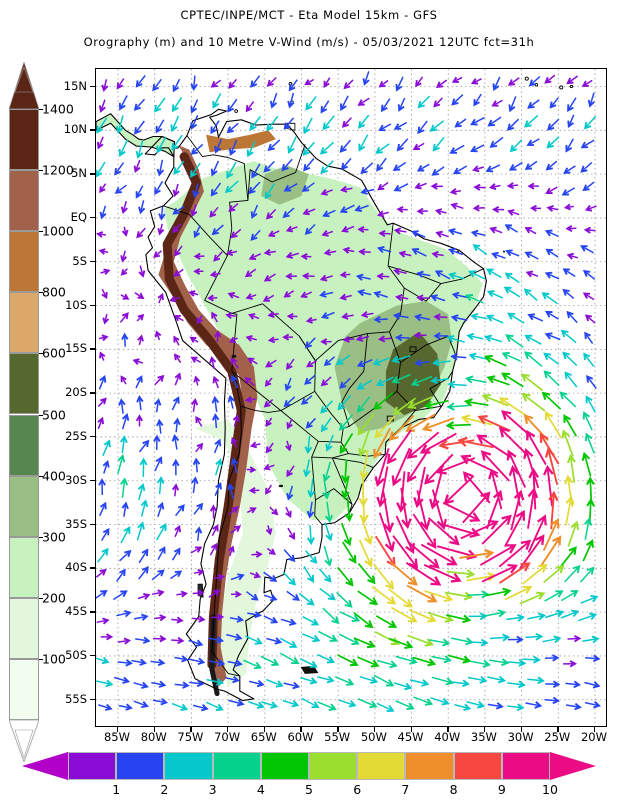  Describe the element at coordinates (236, 111) in the screenshot. I see `caribbean-island` at that location.